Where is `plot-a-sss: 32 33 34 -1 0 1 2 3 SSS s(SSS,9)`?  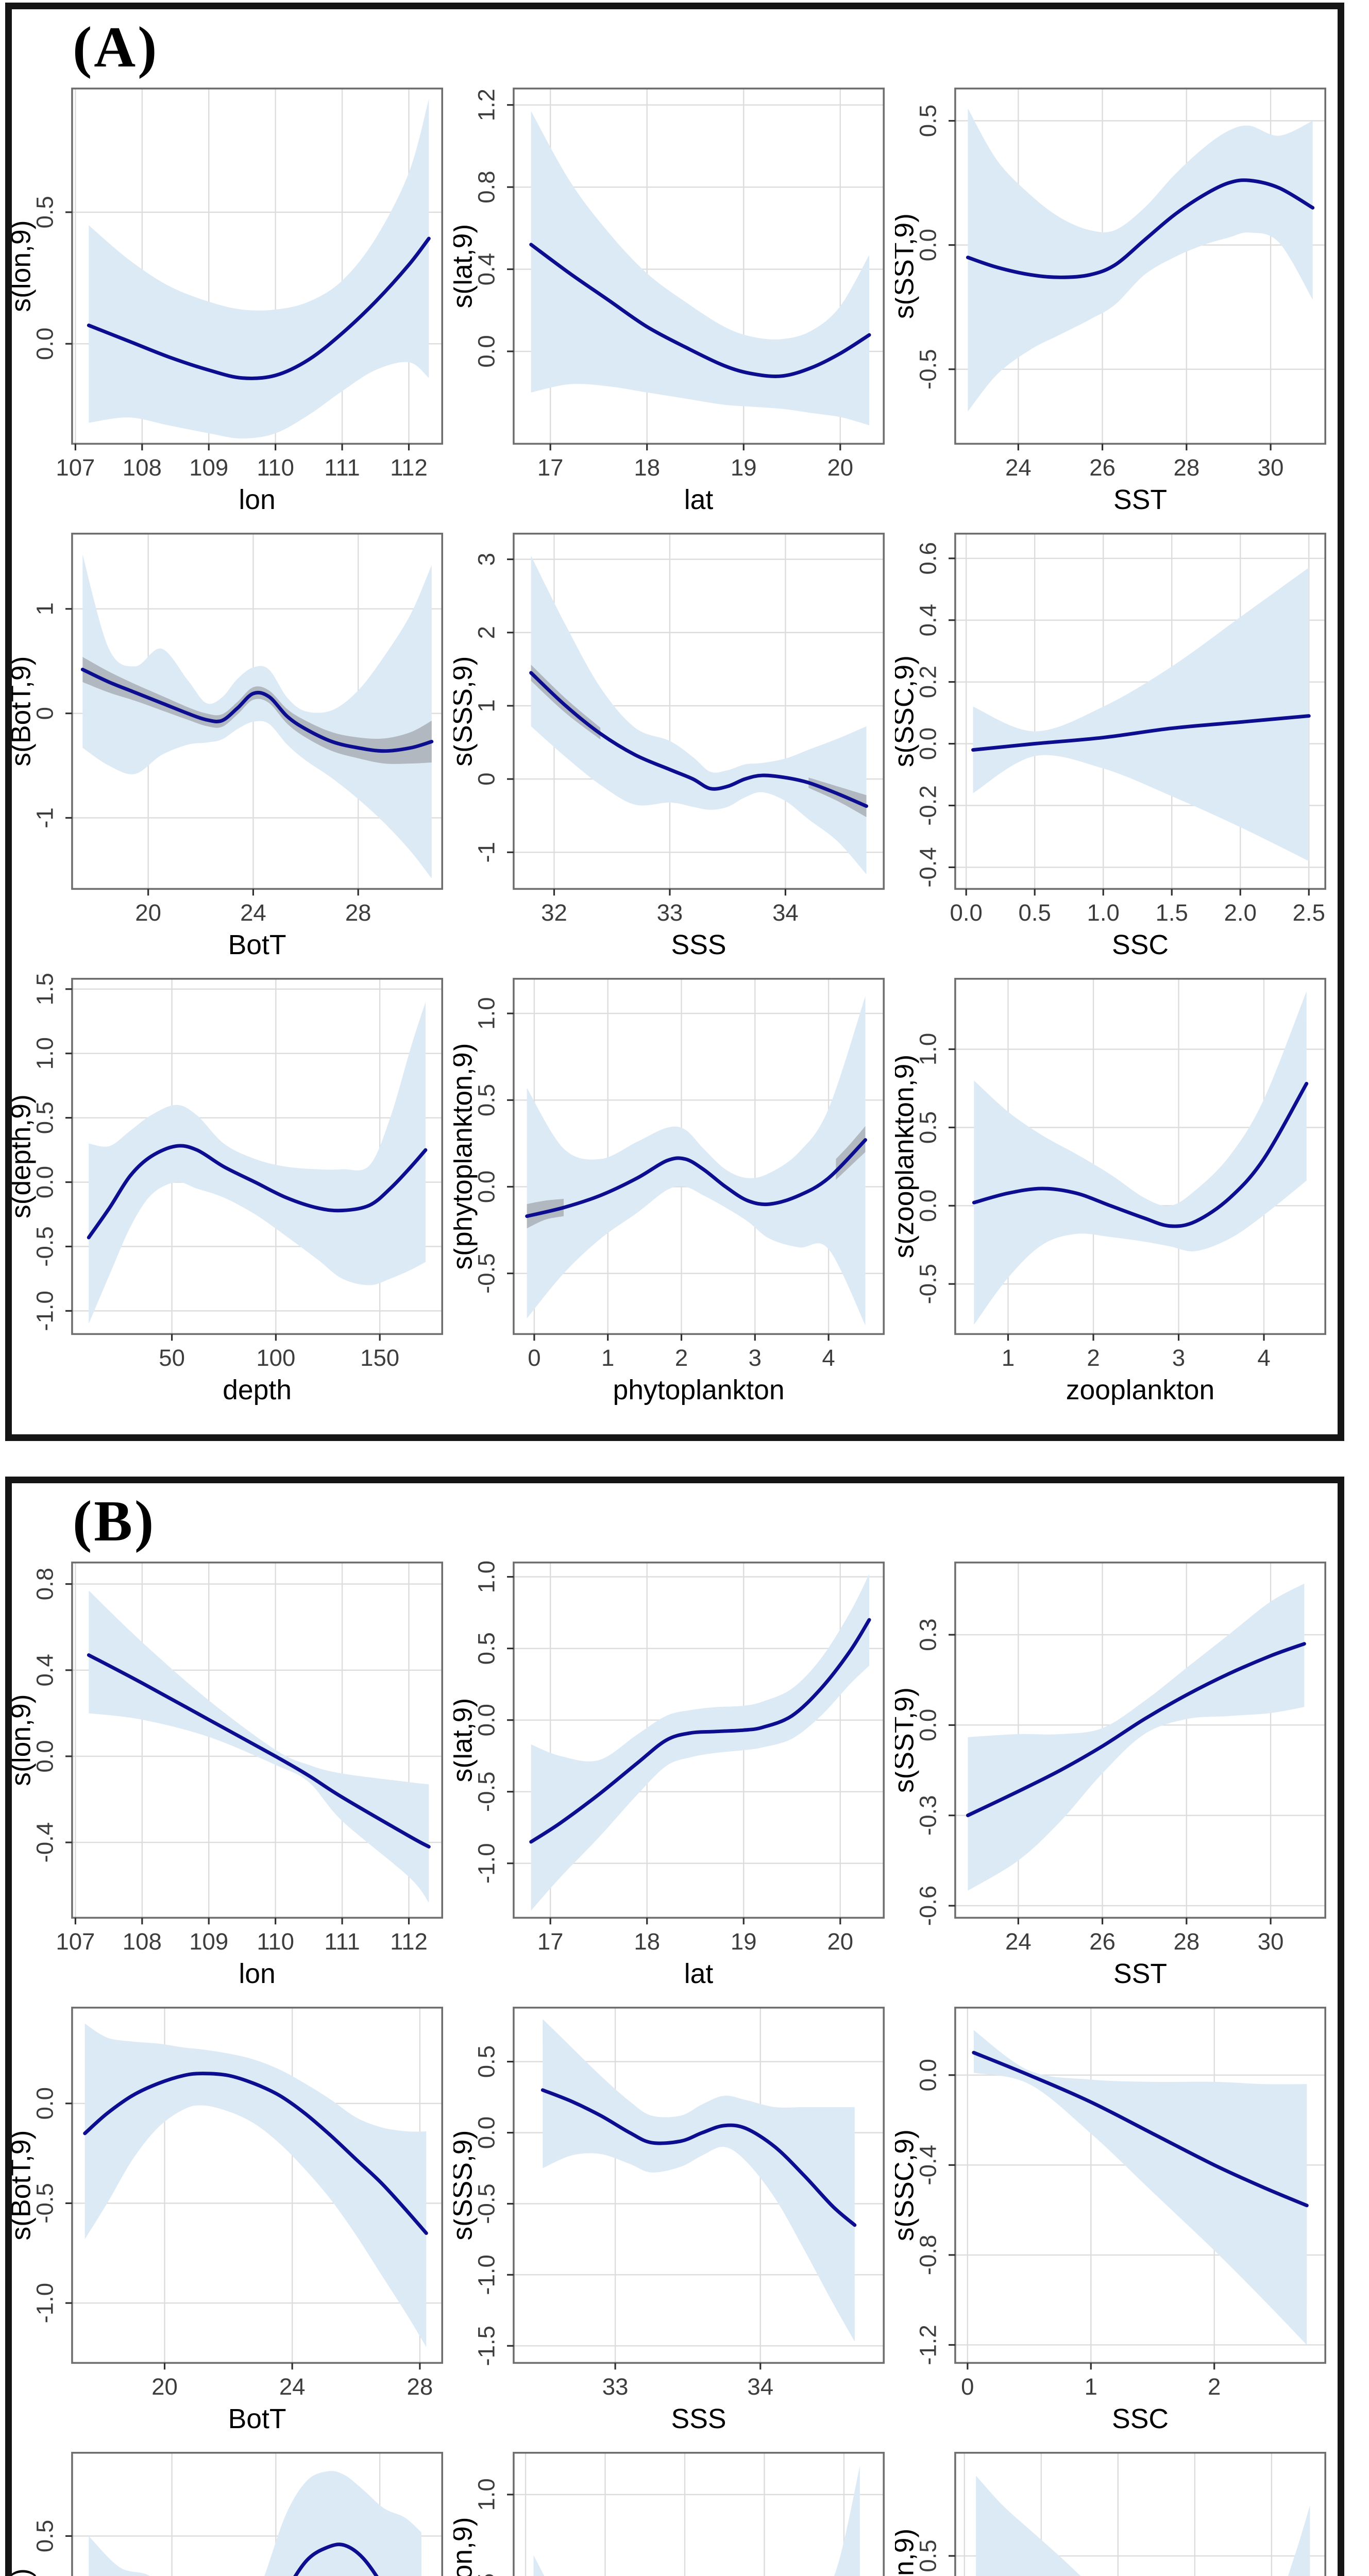
plot-a-sss: 32 33 34 -1 0 1 2 3 SSS s(SSS,9) is located at coordinates (674, 744).